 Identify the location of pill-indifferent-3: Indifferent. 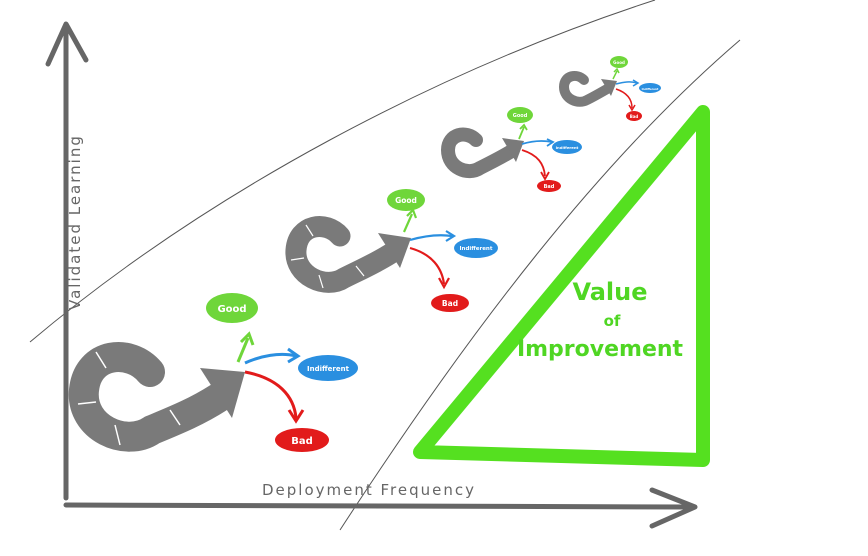
(567, 147).